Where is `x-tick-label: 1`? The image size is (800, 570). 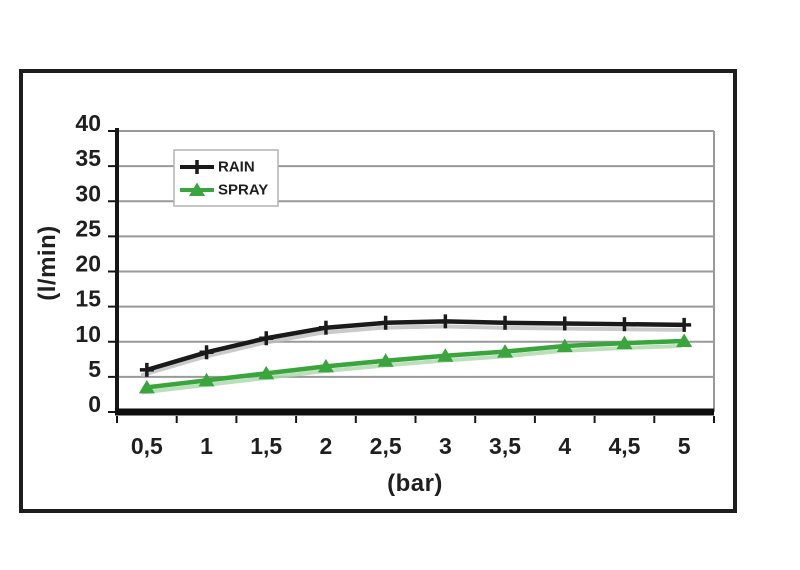
x-tick-label: 1 is located at coordinates (206, 446).